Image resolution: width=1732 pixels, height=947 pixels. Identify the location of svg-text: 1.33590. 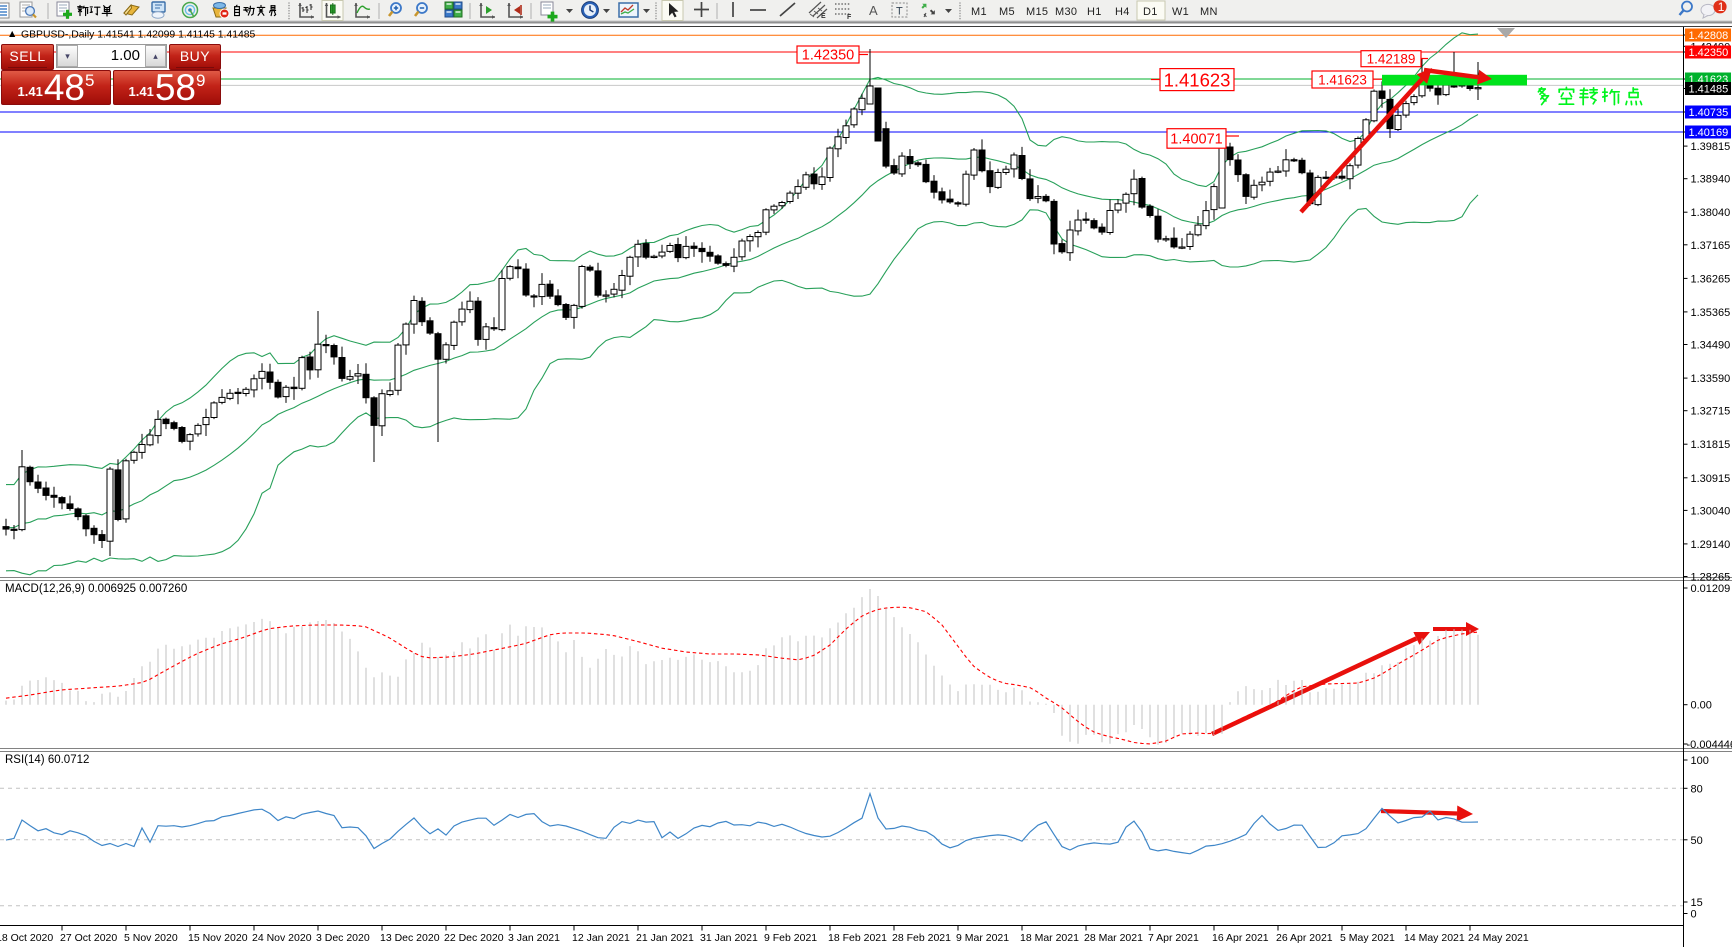
(1711, 379).